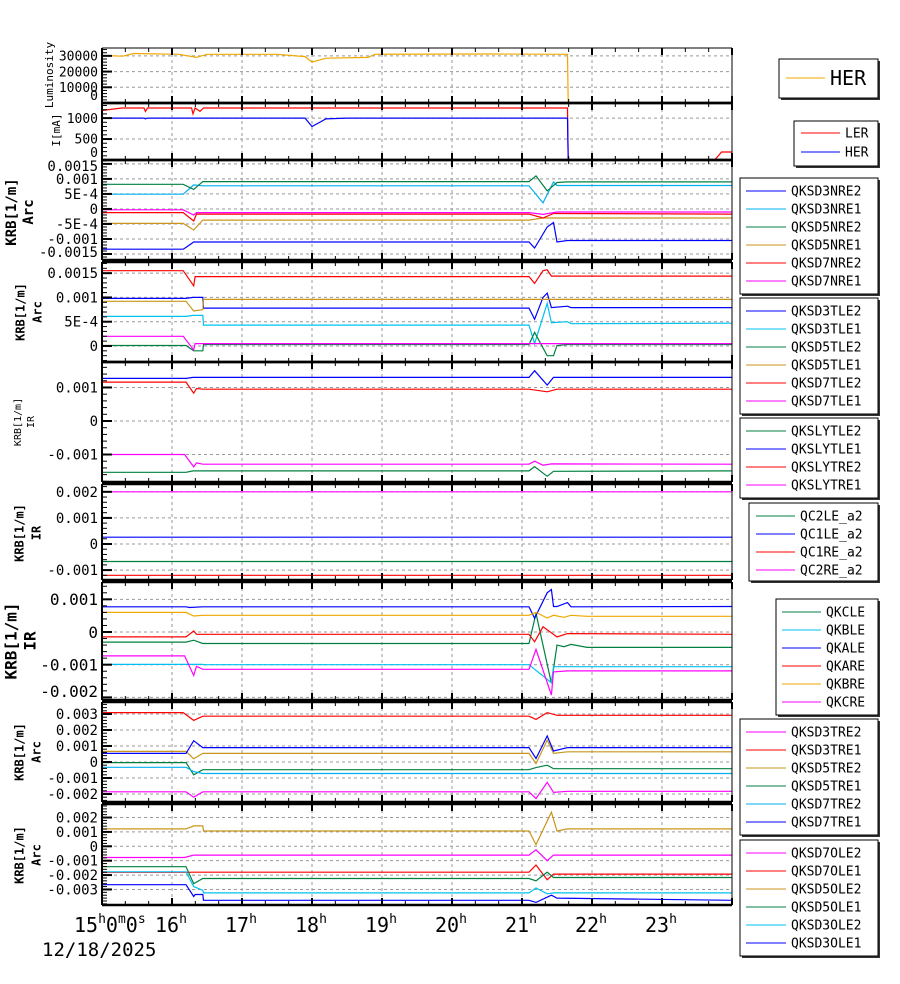 Image resolution: width=900 pixels, height=984 pixels. Describe the element at coordinates (417, 604) in the screenshot. I see `series-line-qkale` at that location.